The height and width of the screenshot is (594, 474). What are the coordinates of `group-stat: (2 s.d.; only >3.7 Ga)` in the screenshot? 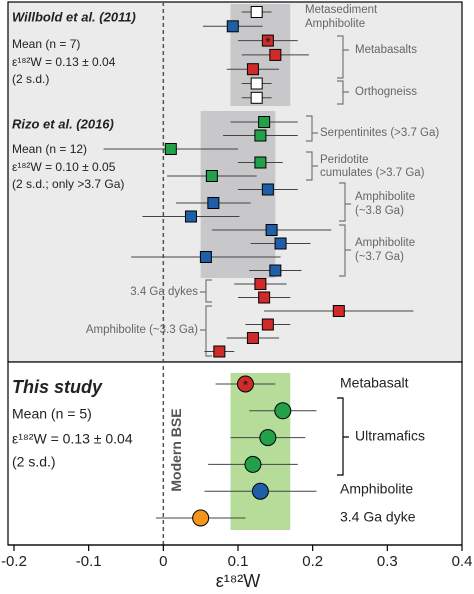 It's located at (68, 184).